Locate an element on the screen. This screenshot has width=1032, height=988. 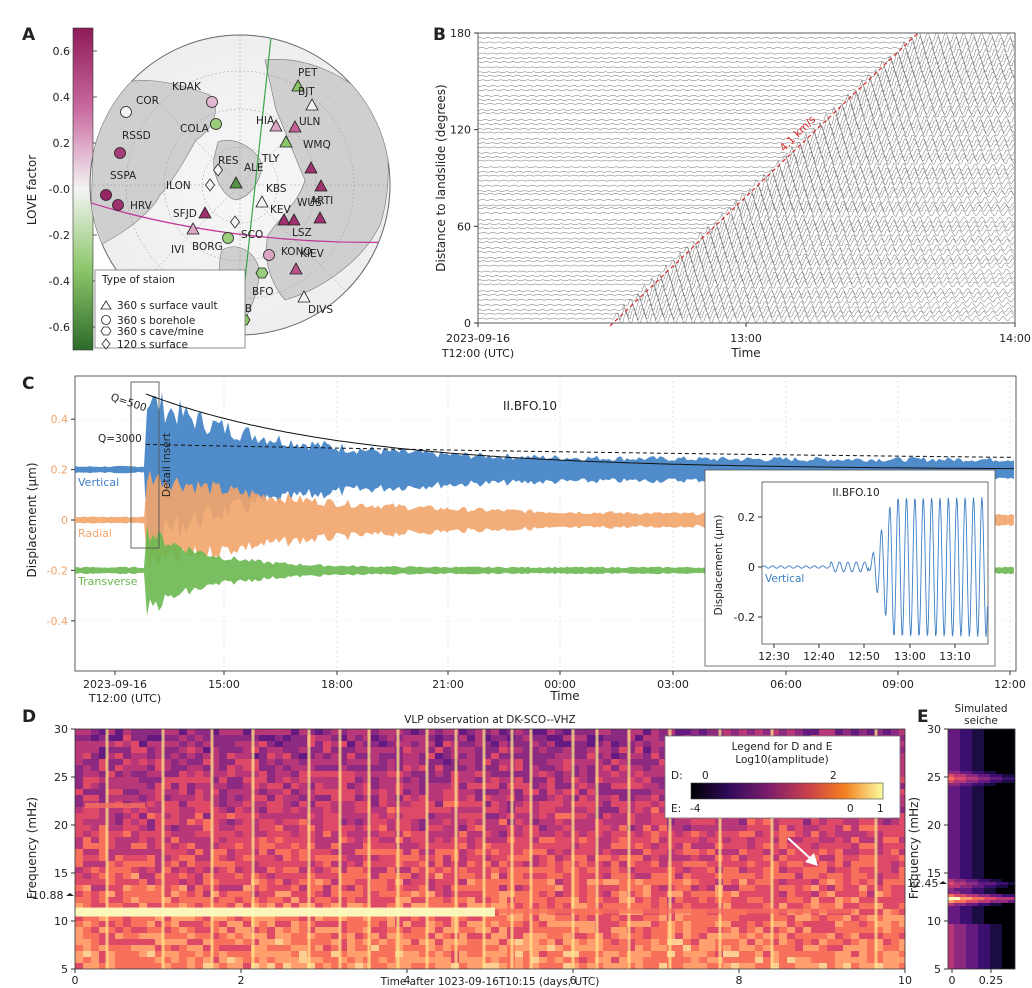
c-title: II.BFO.10 is located at coordinates (530, 406).